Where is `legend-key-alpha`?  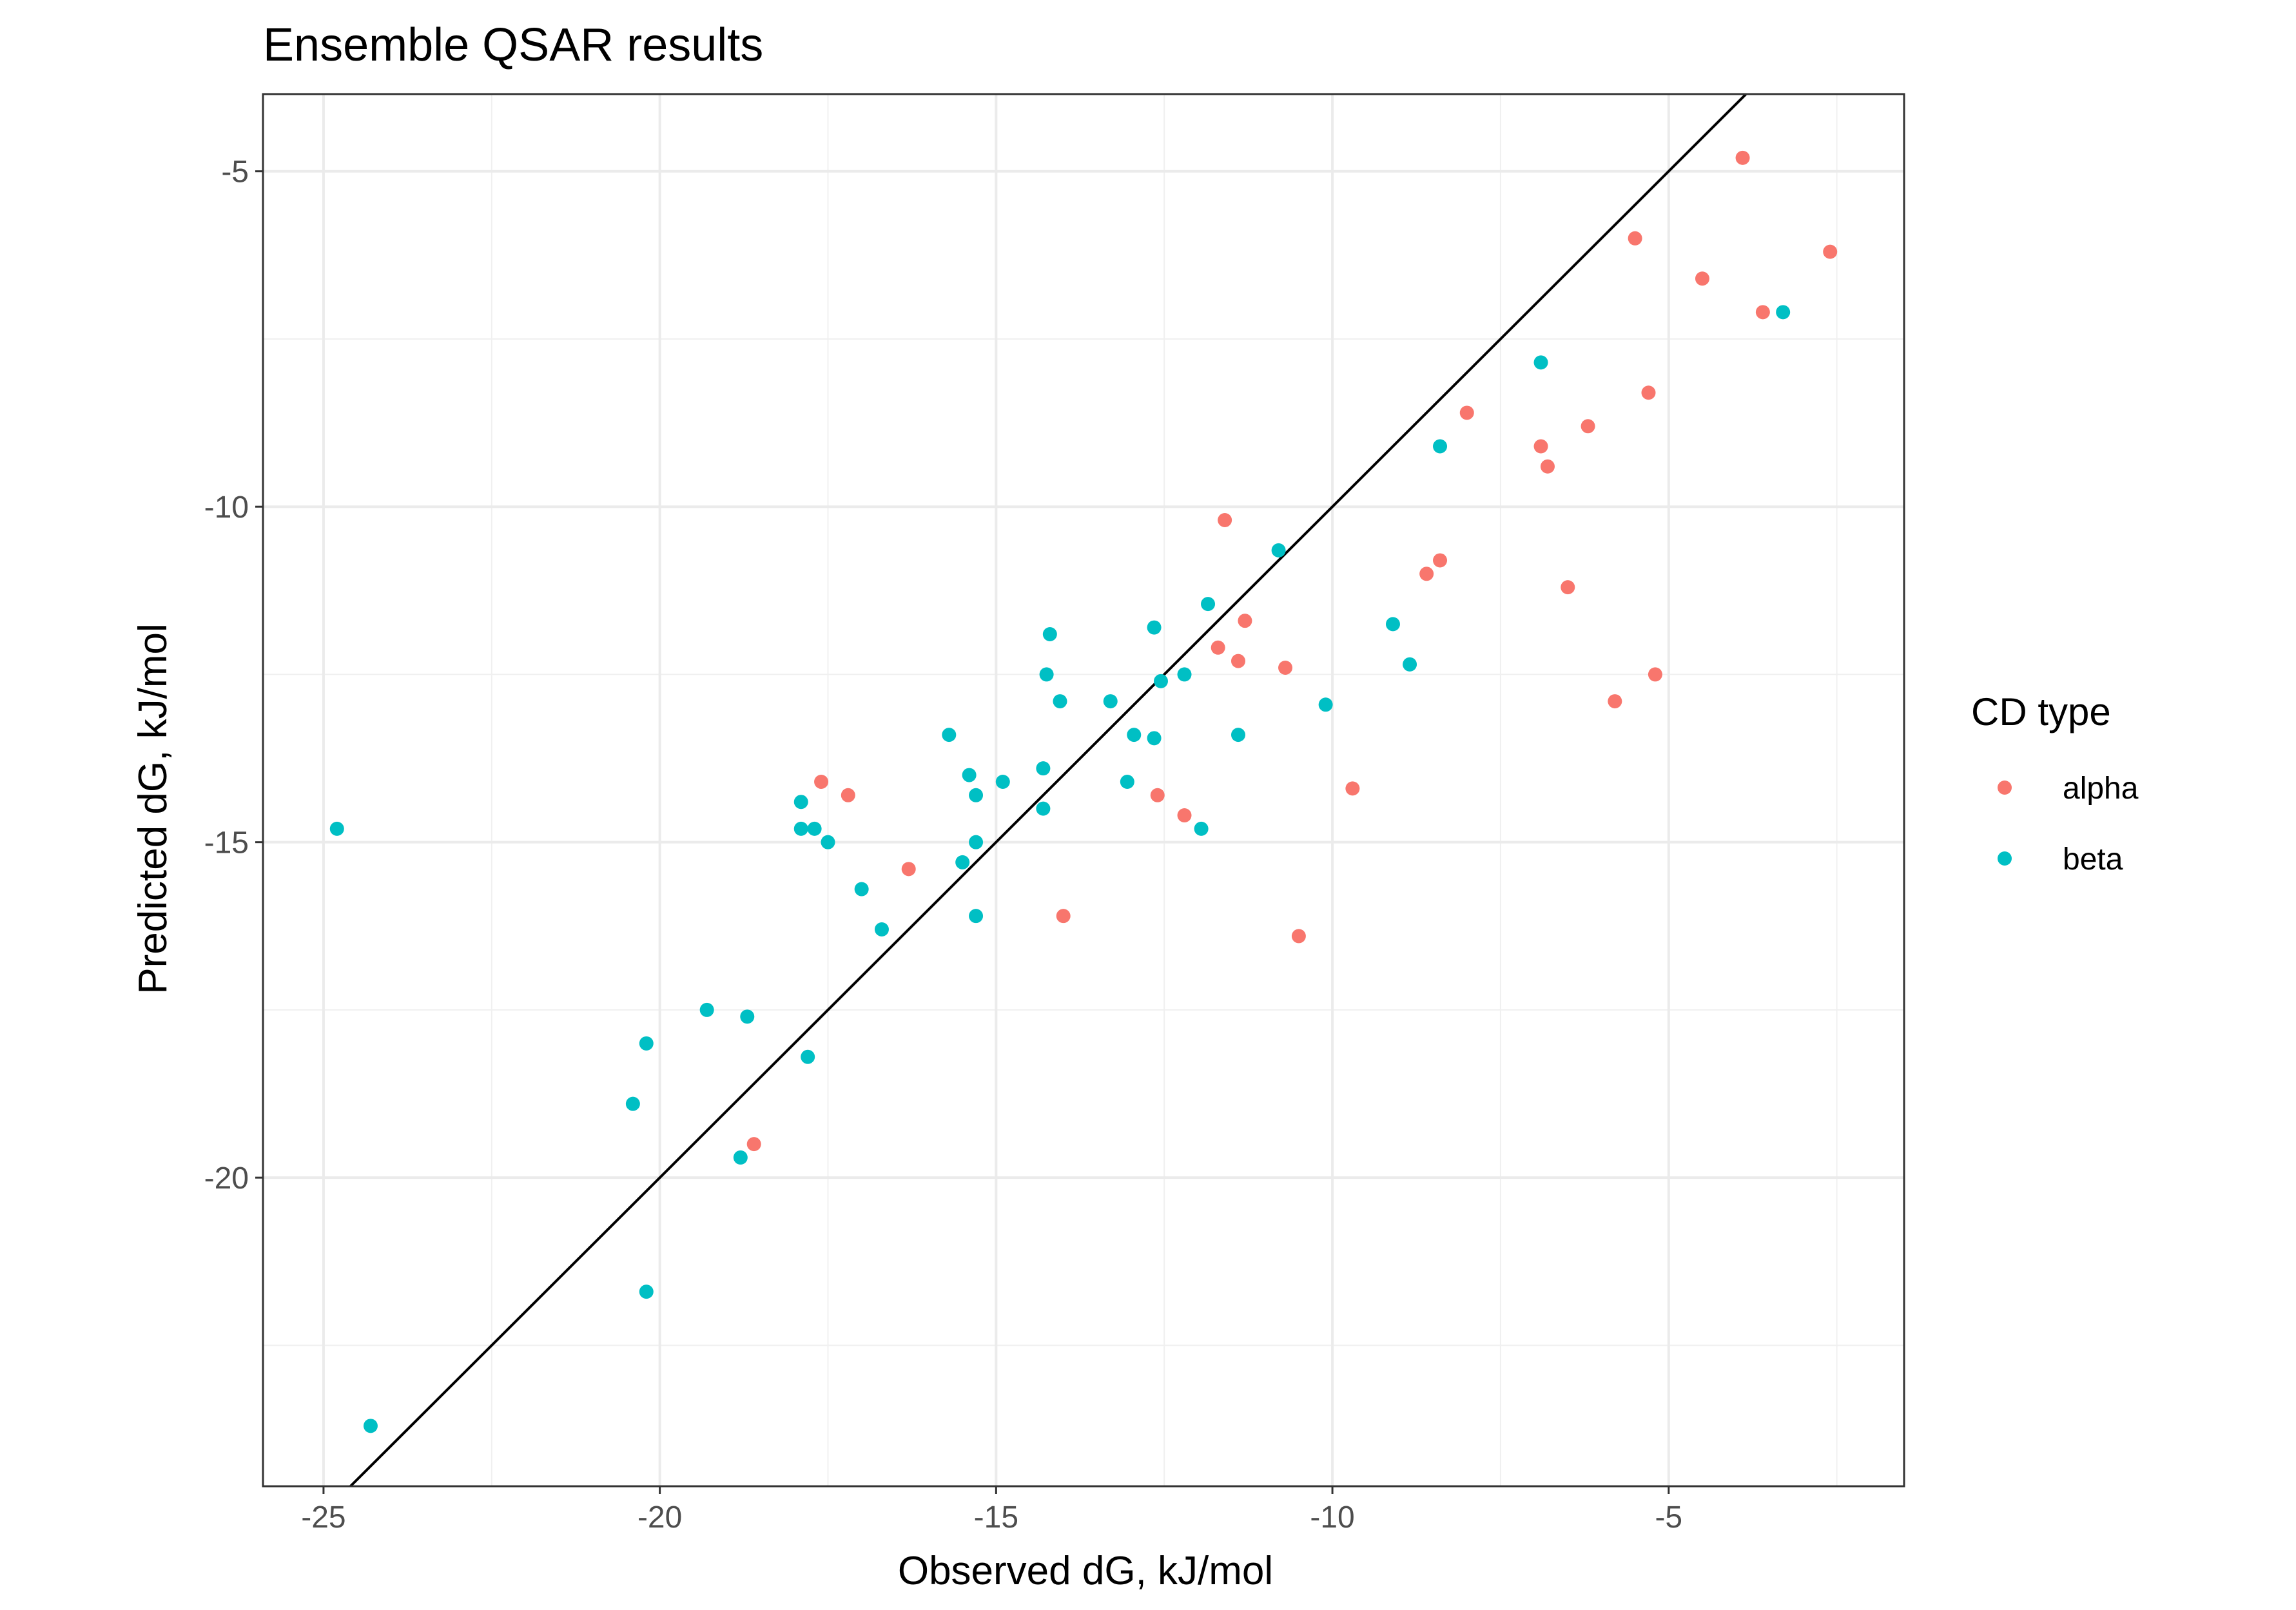
legend-key-alpha is located at coordinates (2005, 788).